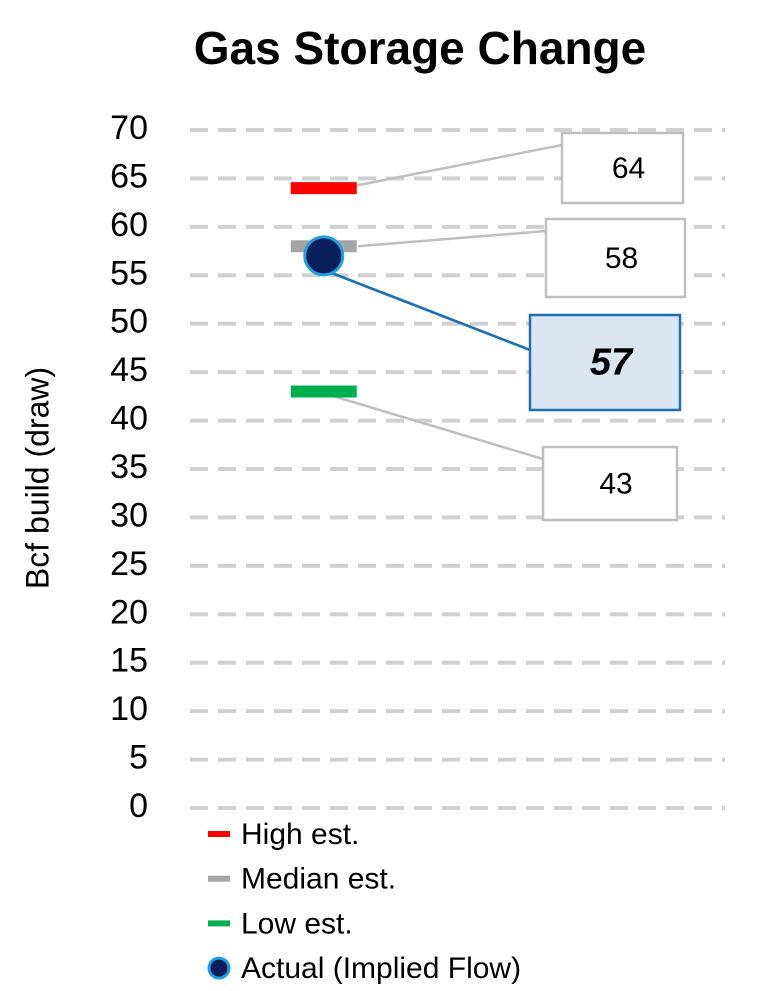  What do you see at coordinates (129, 515) in the screenshot?
I see `y-tick-label: 30` at bounding box center [129, 515].